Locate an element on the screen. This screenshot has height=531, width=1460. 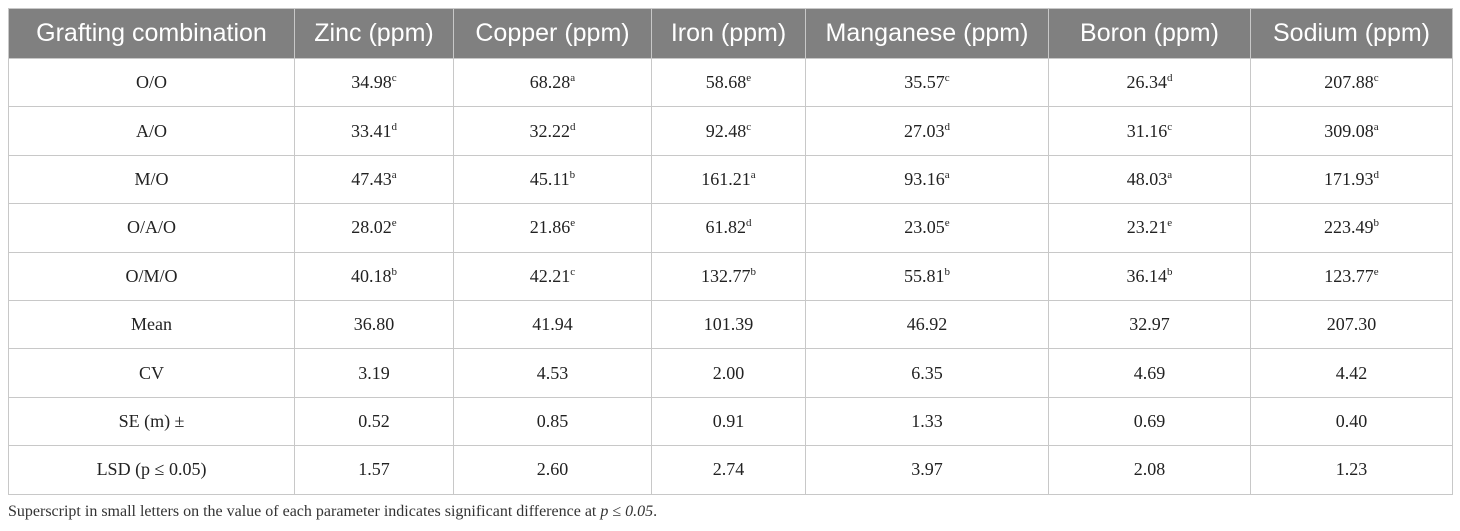
cell-value: 171.93 is located at coordinates (1349, 178).